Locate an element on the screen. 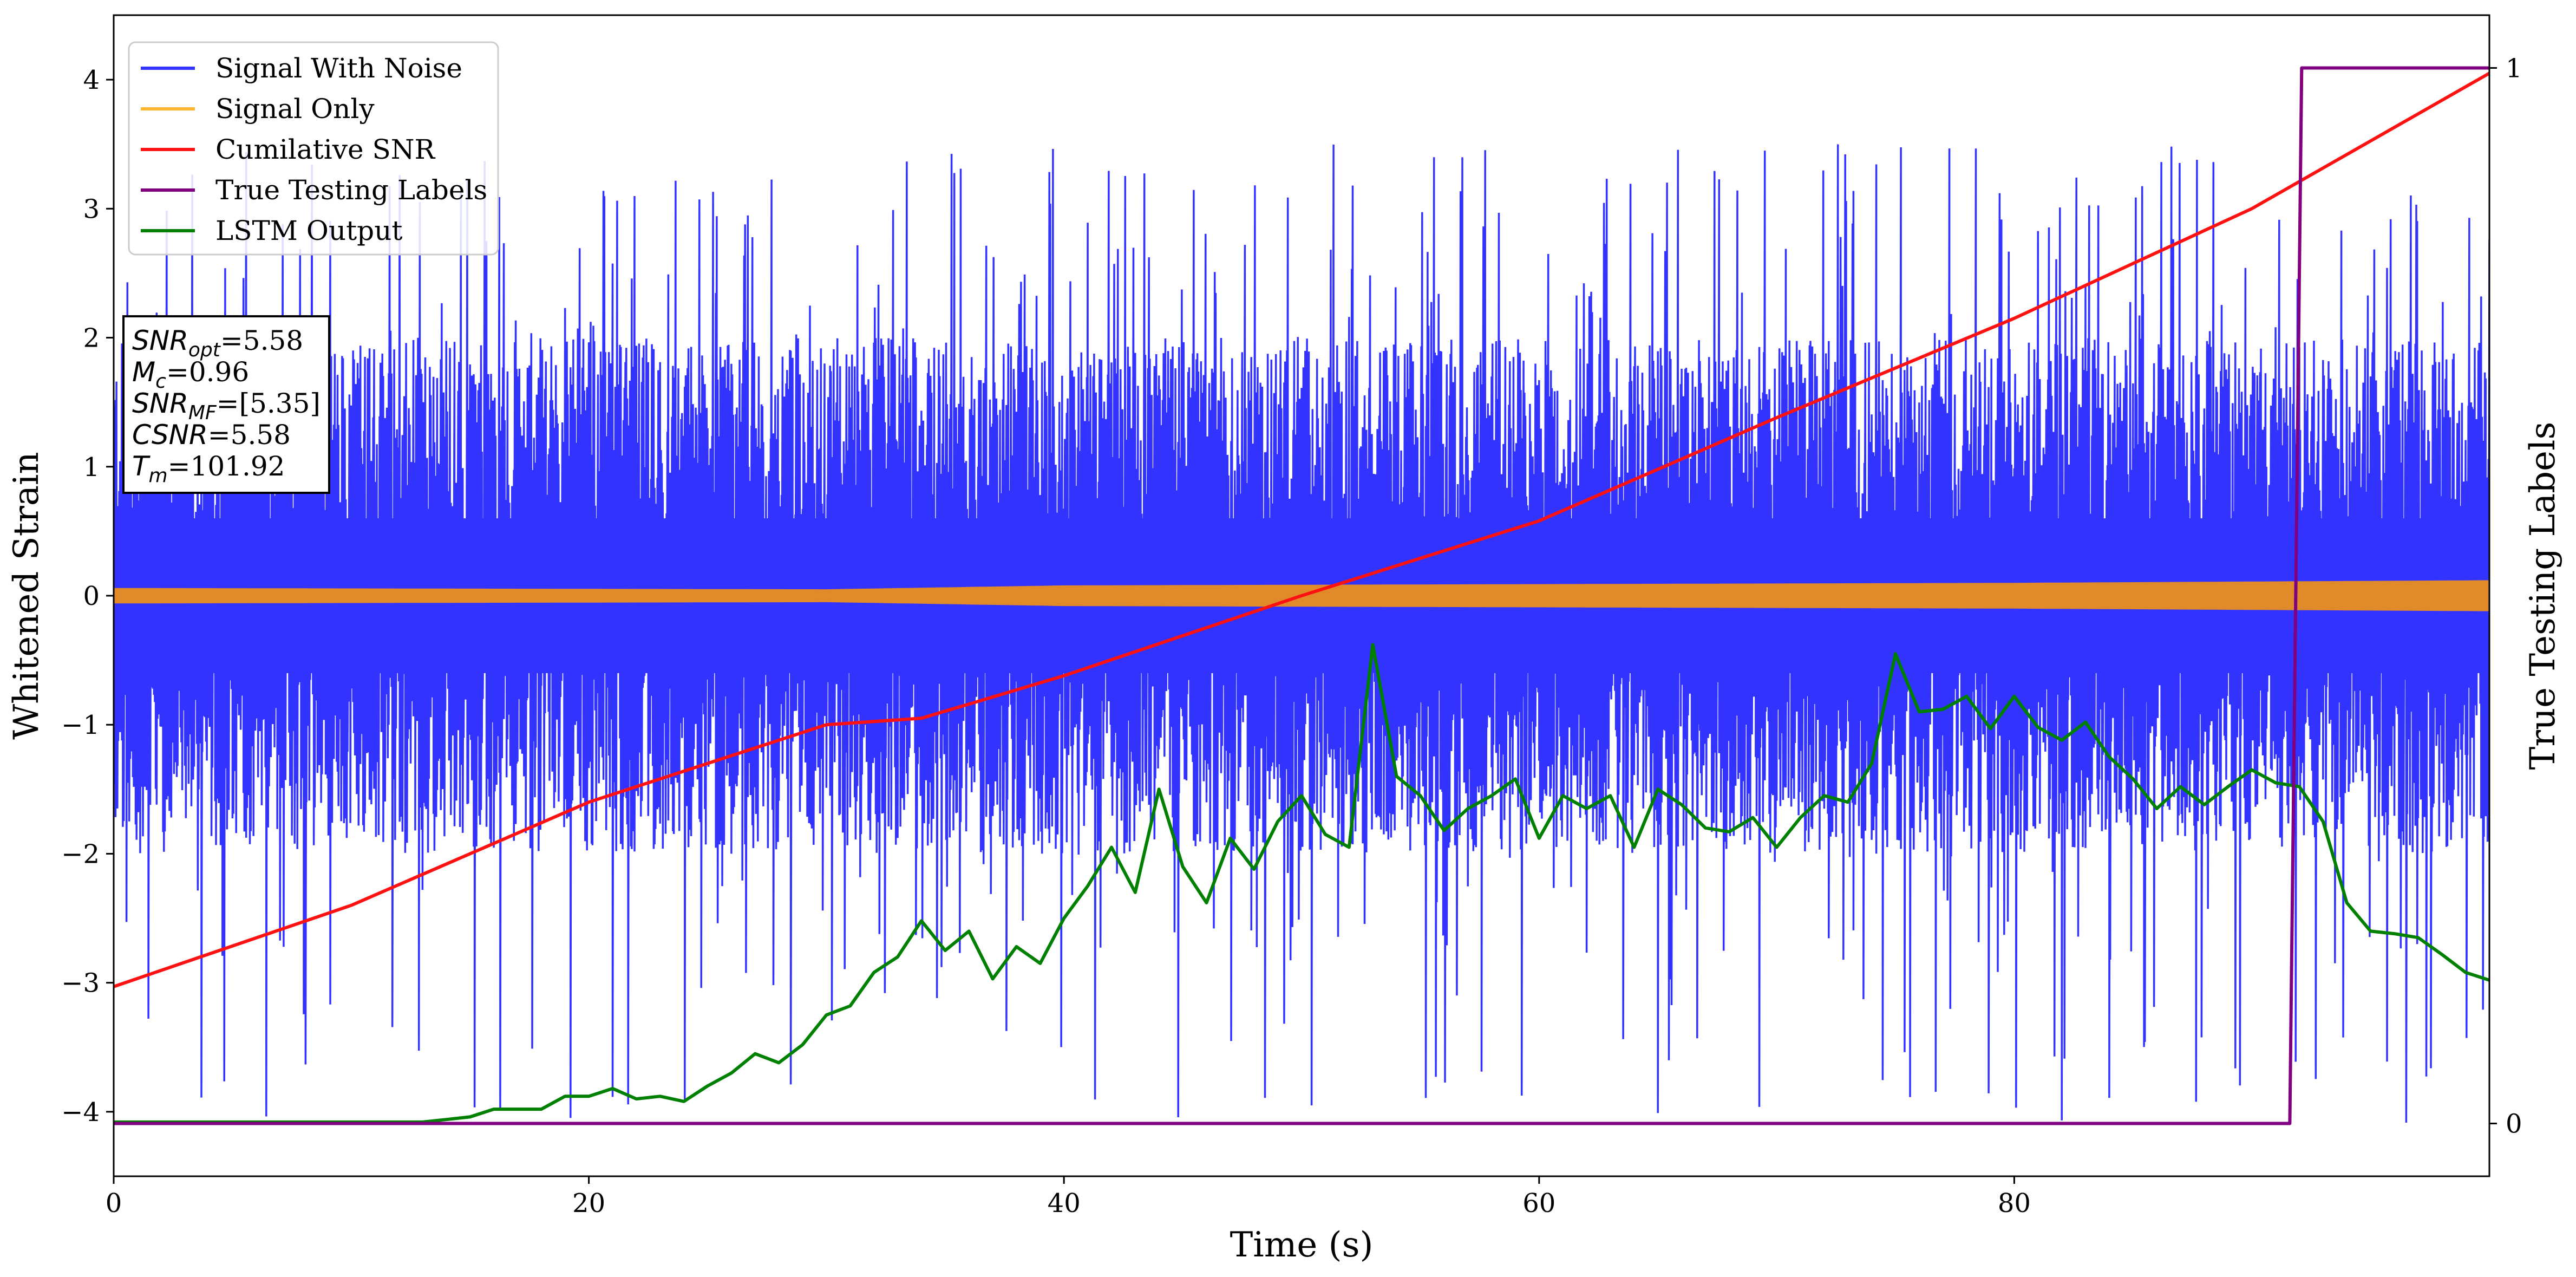 This screenshot has width=2576, height=1277. legend-label: True Testing Labels is located at coordinates (351, 190).